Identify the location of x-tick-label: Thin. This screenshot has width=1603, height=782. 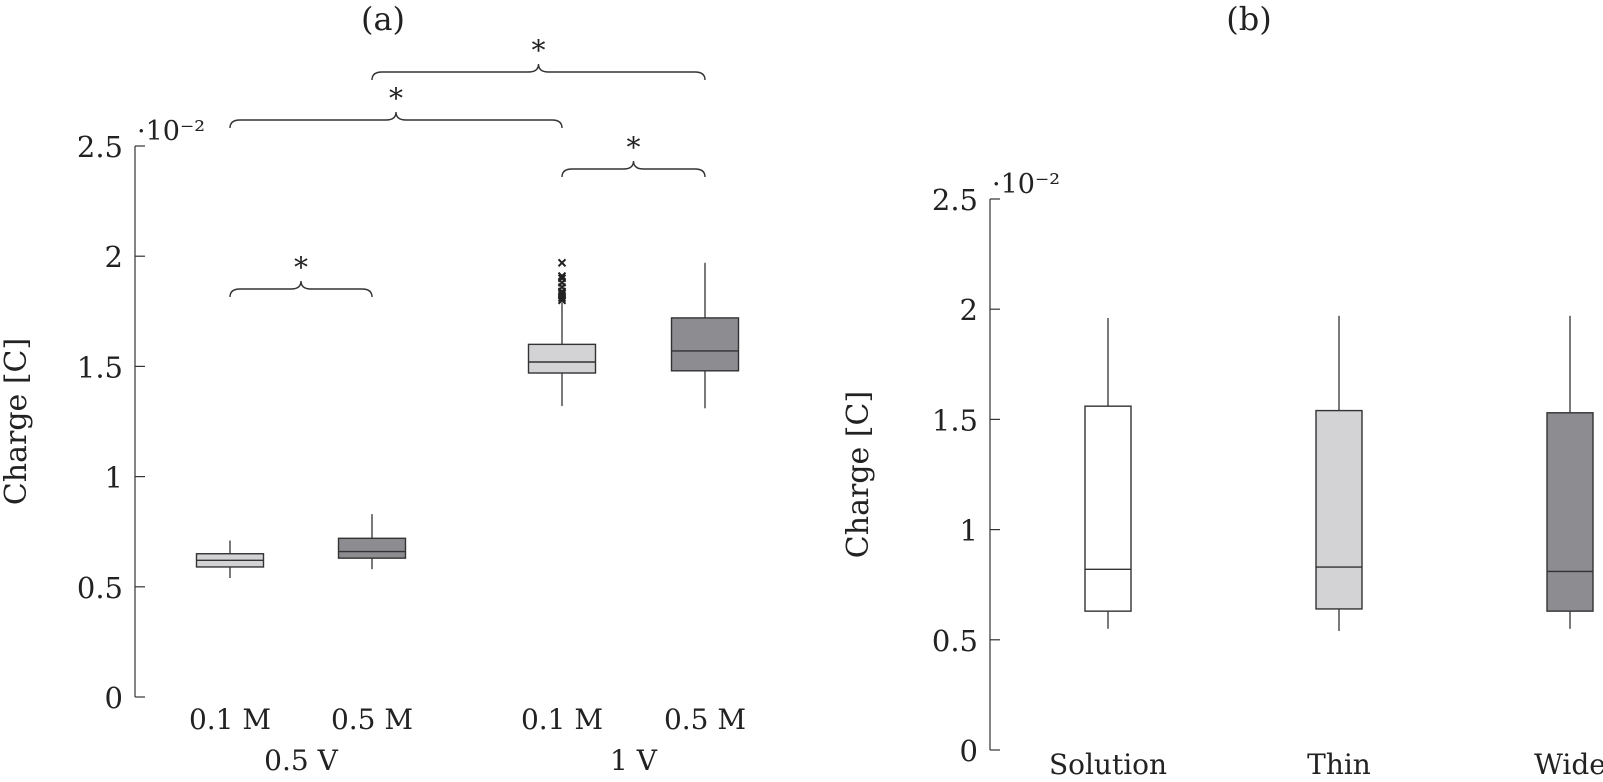
(1339, 764).